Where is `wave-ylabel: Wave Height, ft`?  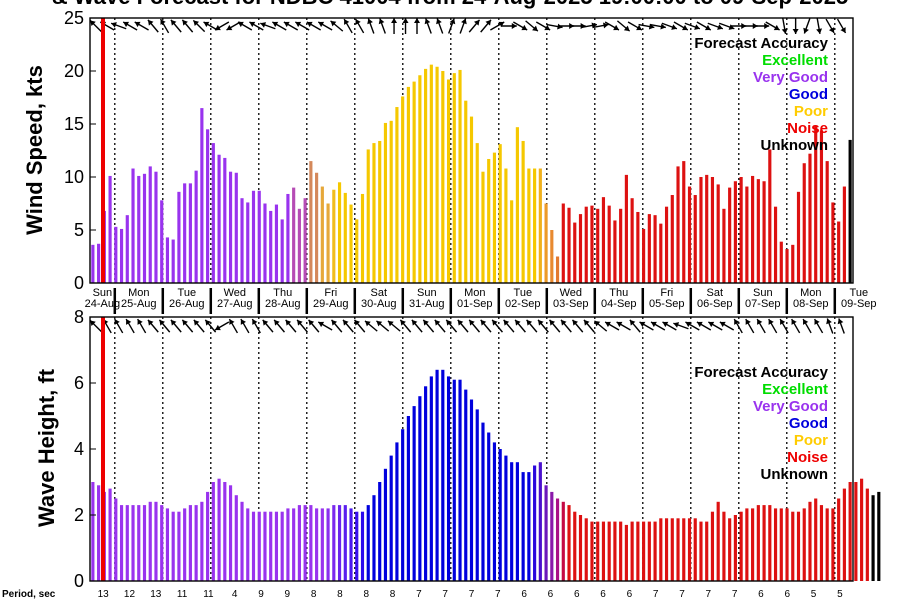
wave-ylabel: Wave Height, ft is located at coordinates (46, 447).